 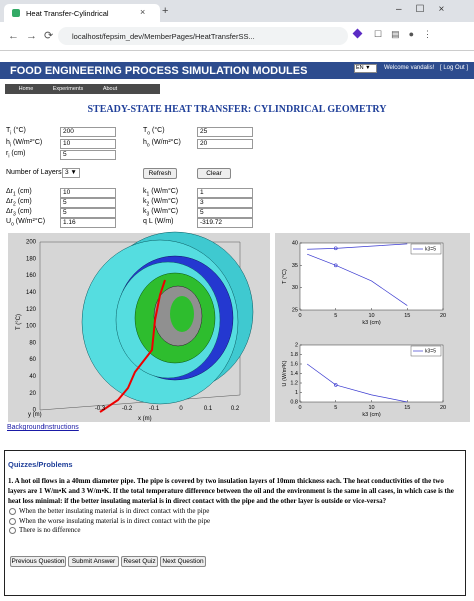 What do you see at coordinates (426, 249) in the screenshot?
I see `legend-box` at bounding box center [426, 249].